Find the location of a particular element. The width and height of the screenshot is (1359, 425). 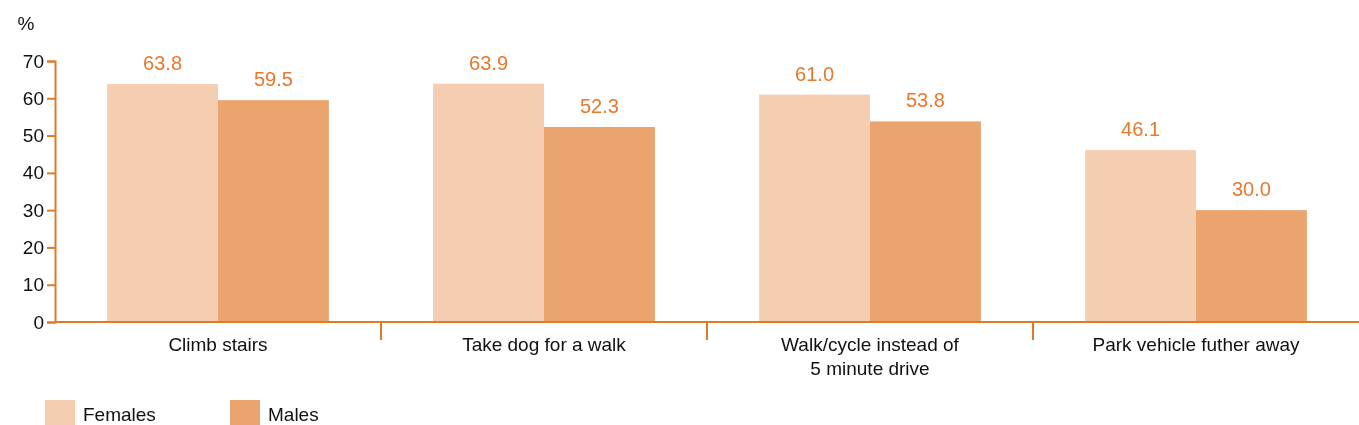

data-label: 61.0 is located at coordinates (815, 73).